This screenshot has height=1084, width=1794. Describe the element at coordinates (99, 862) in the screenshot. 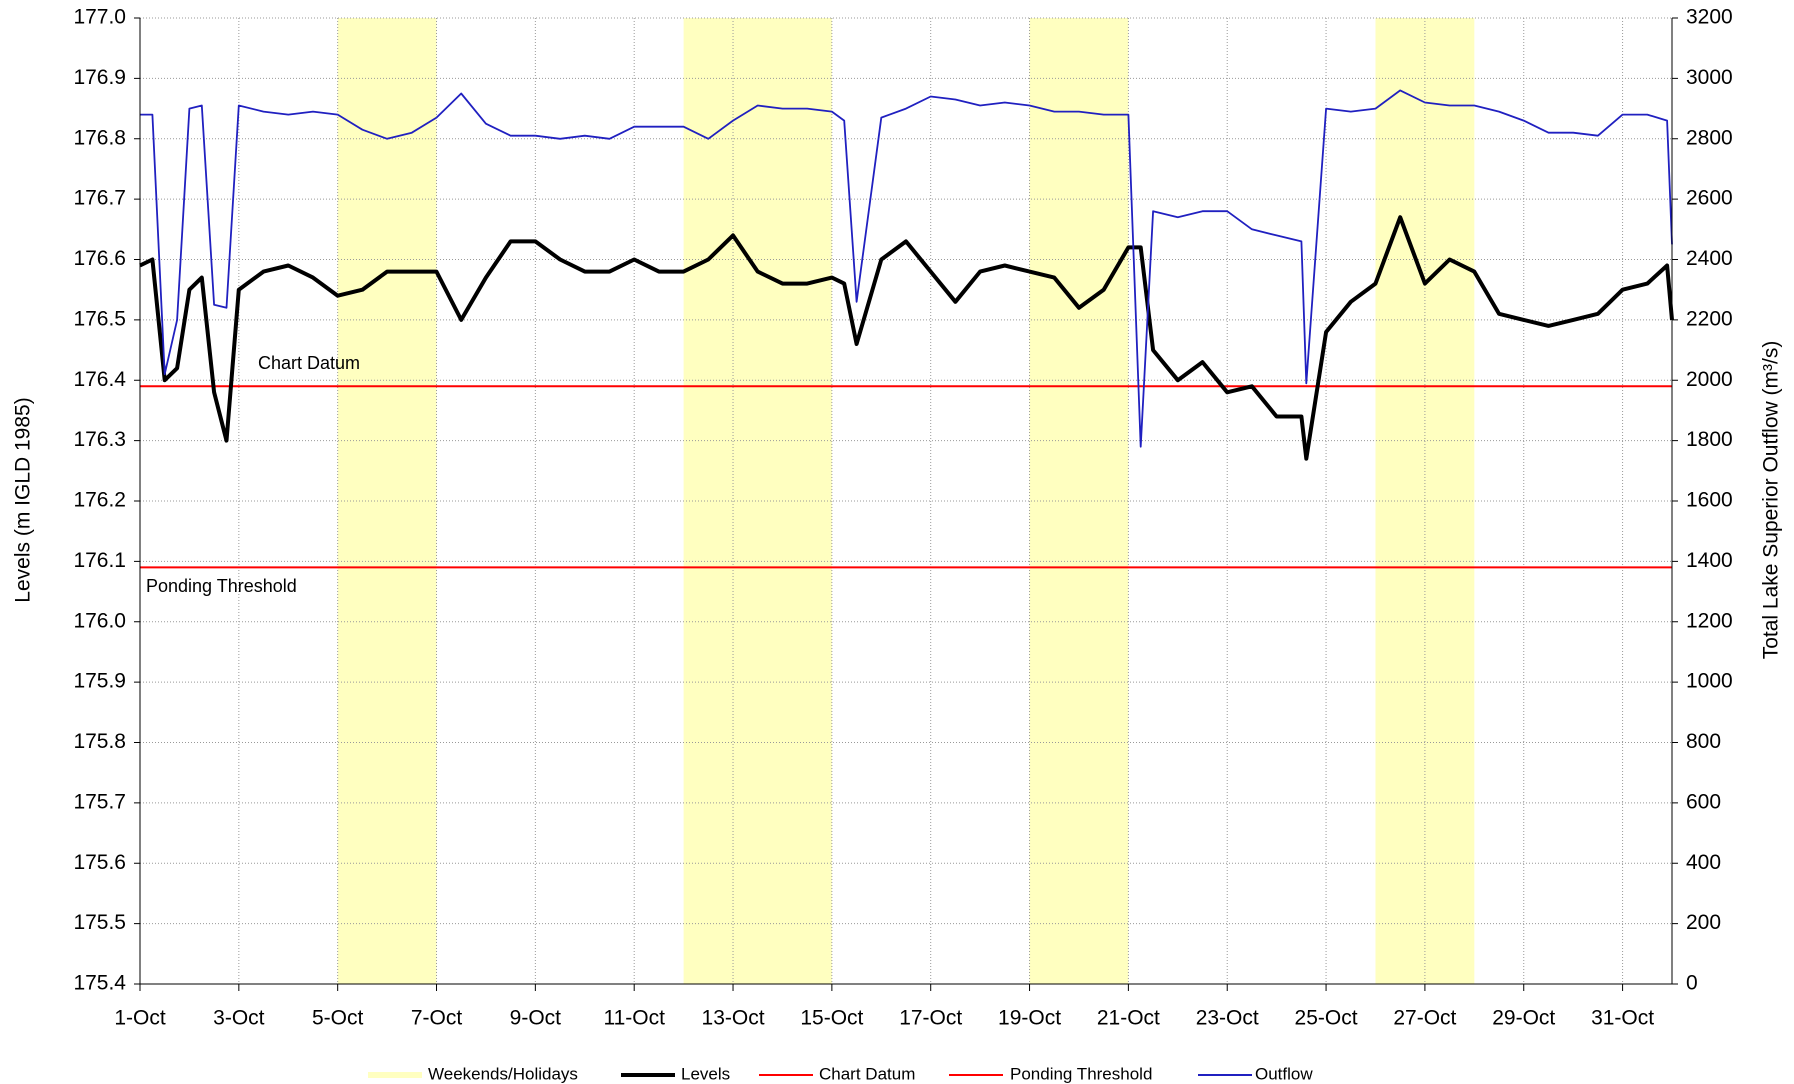

I see `y-tick-label: 175.6` at that location.